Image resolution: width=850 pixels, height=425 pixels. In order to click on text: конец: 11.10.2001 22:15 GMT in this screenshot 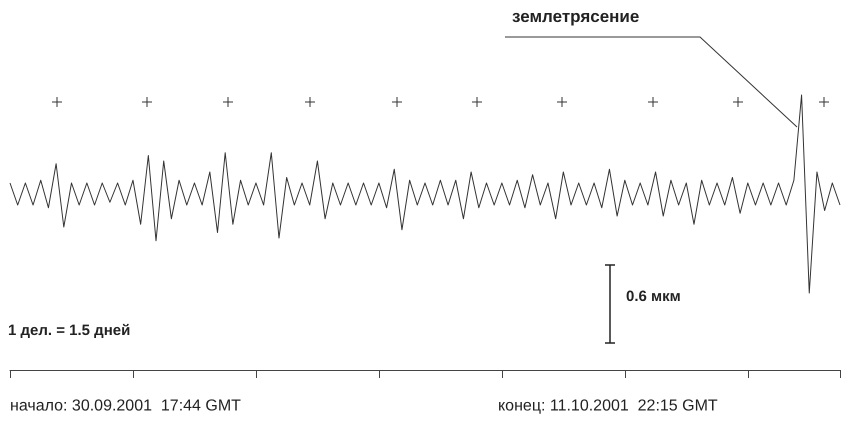, I will do `click(608, 406)`.